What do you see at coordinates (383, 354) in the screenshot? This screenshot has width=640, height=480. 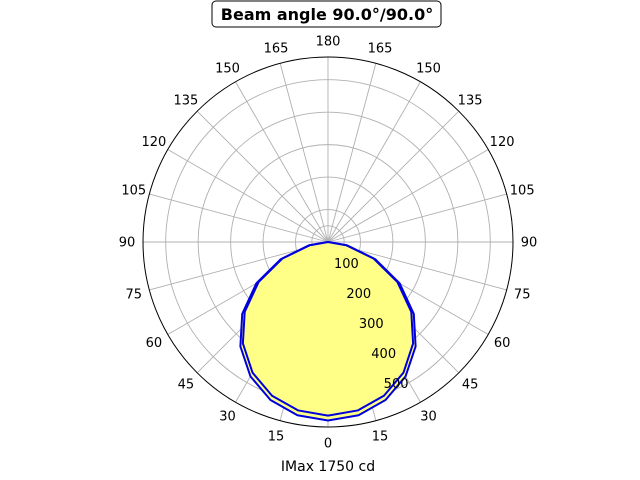 I see `r-tick-label: 400` at bounding box center [383, 354].